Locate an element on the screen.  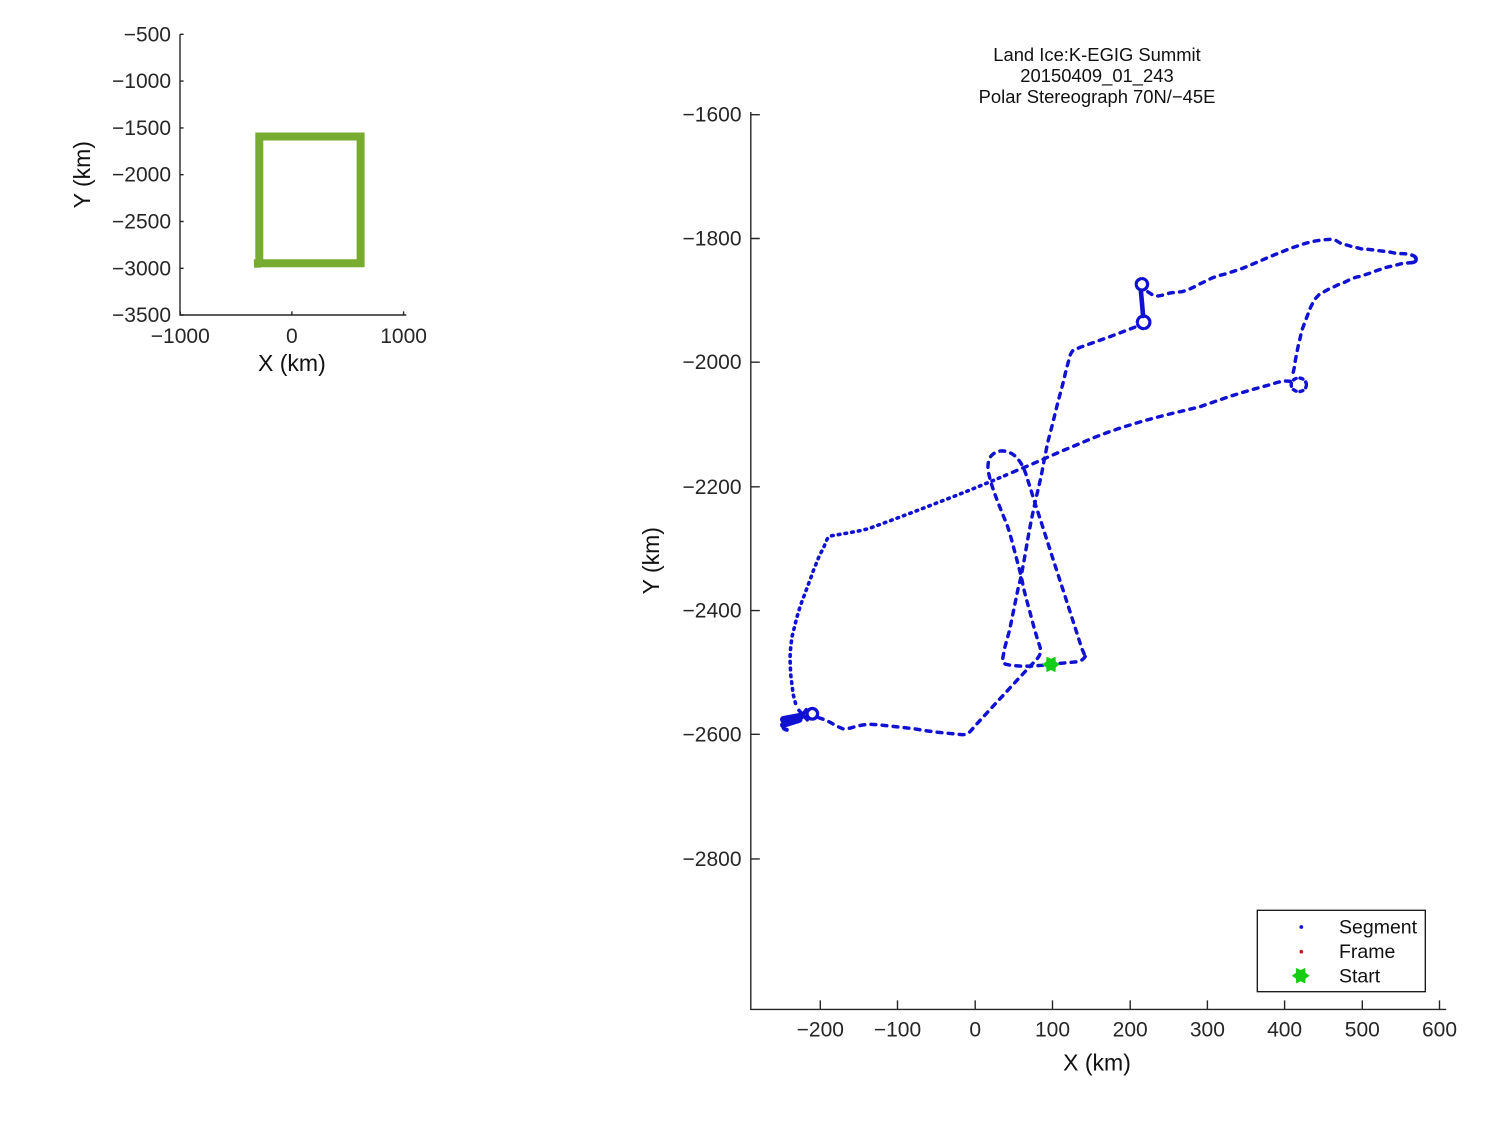
svg-text: −1500 is located at coordinates (141, 128).